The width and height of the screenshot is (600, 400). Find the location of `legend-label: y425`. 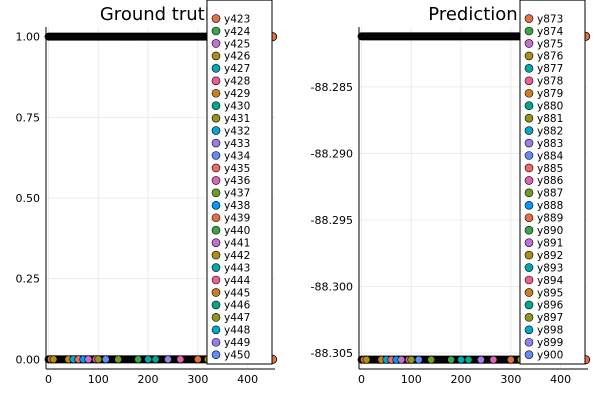

legend-label: y425 is located at coordinates (237, 44).